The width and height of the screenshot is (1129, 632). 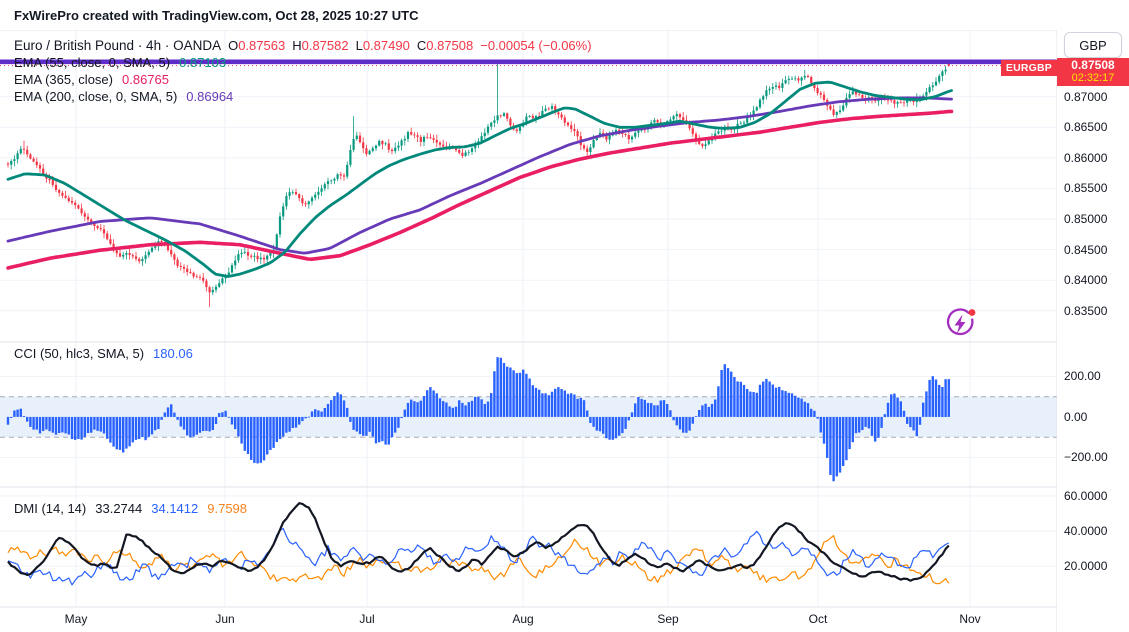 I want to click on cci-value: 180.06, so click(x=173, y=353).